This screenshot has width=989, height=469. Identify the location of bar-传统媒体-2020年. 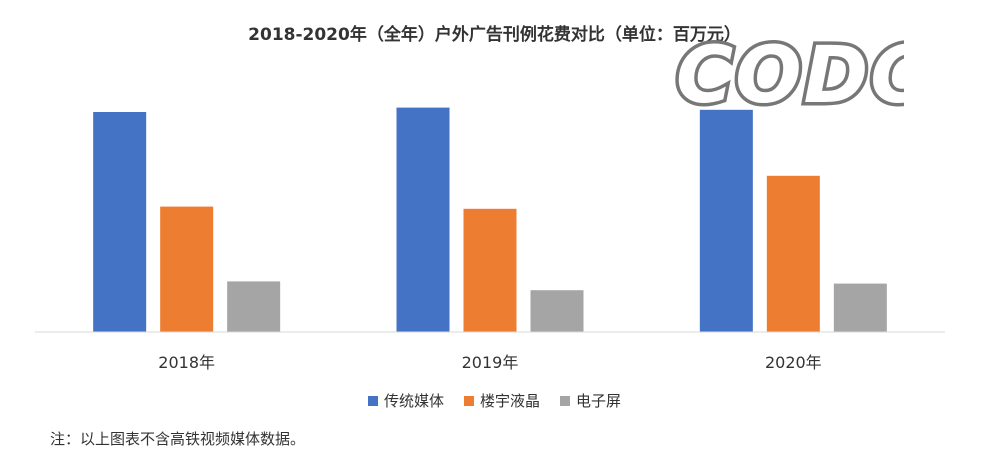
(726, 220).